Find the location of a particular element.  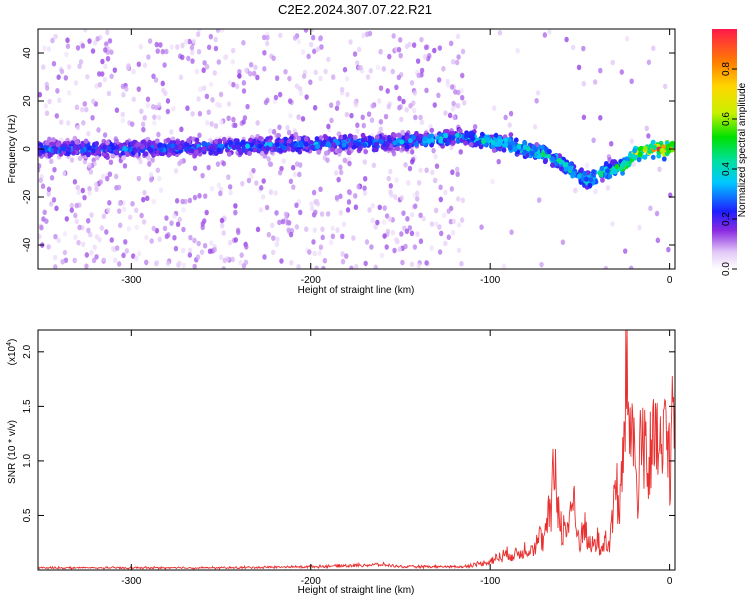

snr-x-label: Height of straight line (km) is located at coordinates (356, 590).